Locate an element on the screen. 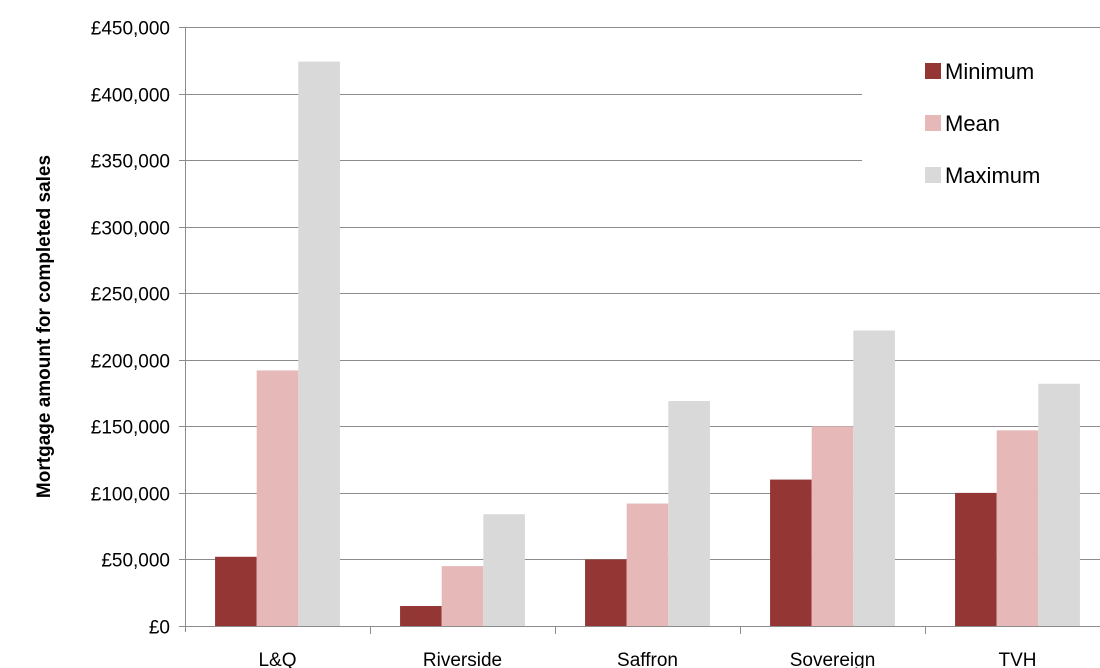  x-tick-label: Sovereign is located at coordinates (833, 659).